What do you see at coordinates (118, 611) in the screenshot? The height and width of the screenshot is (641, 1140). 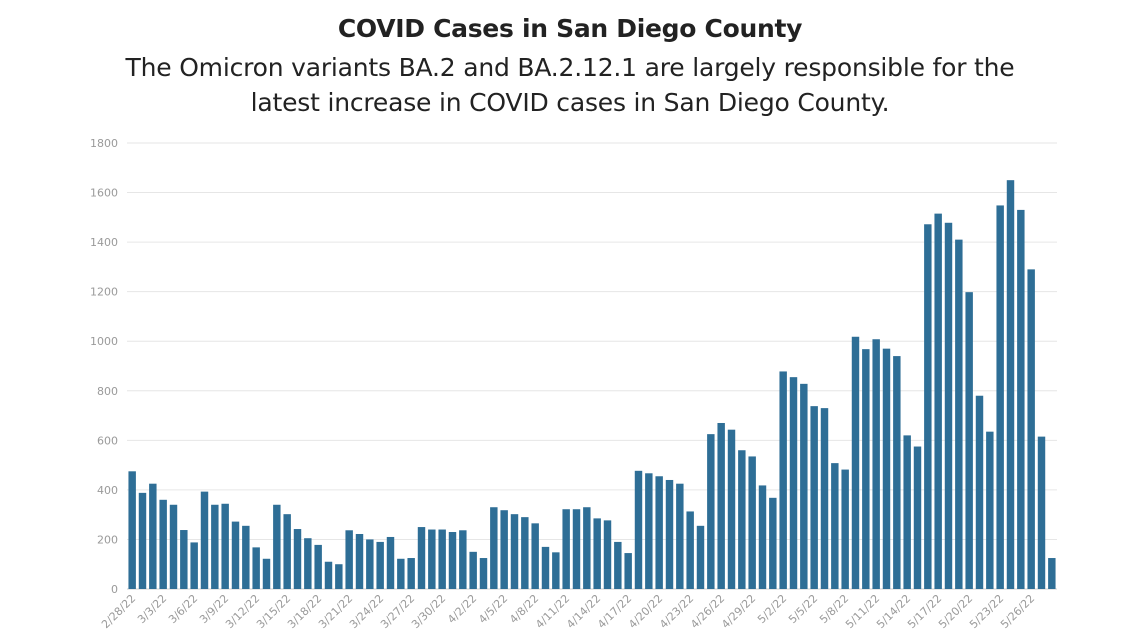 I see `x-tick-label: 2/28/22` at bounding box center [118, 611].